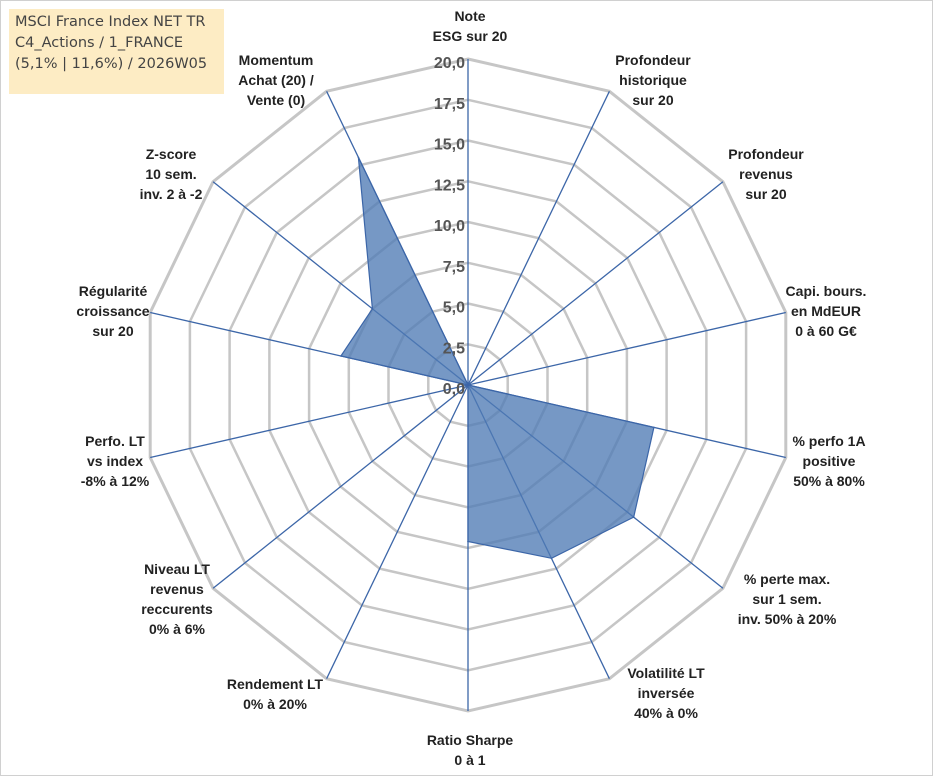 Image resolution: width=933 pixels, height=776 pixels. I want to click on axis-label-8: Rendement LT 0% à 20%, so click(275, 694).